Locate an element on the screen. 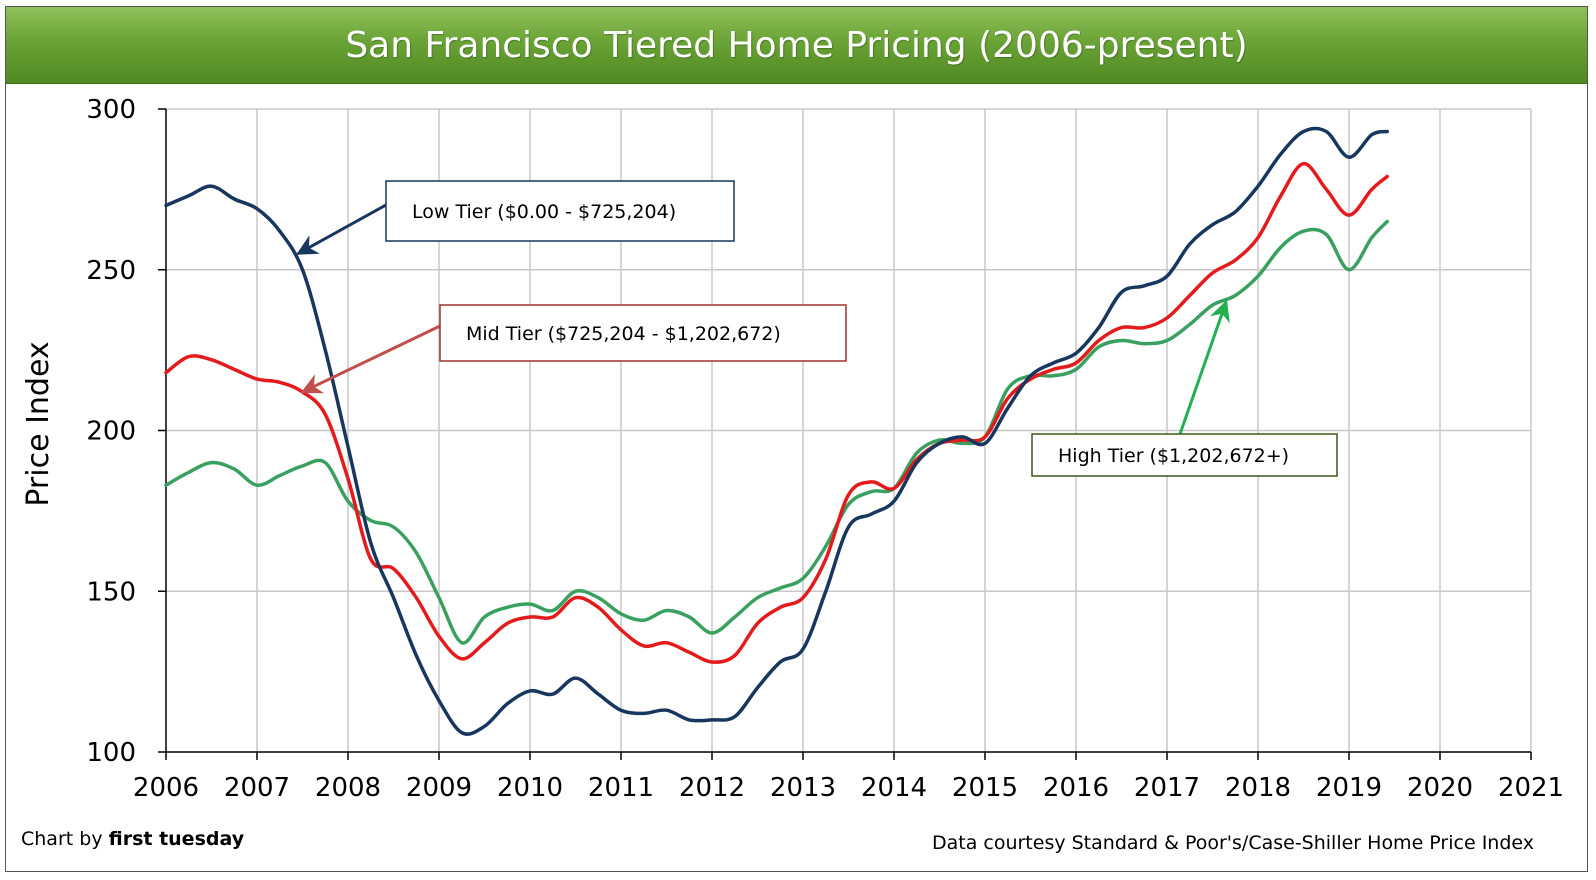 Image resolution: width=1596 pixels, height=880 pixels. x-tick-label: 2008 is located at coordinates (348, 788).